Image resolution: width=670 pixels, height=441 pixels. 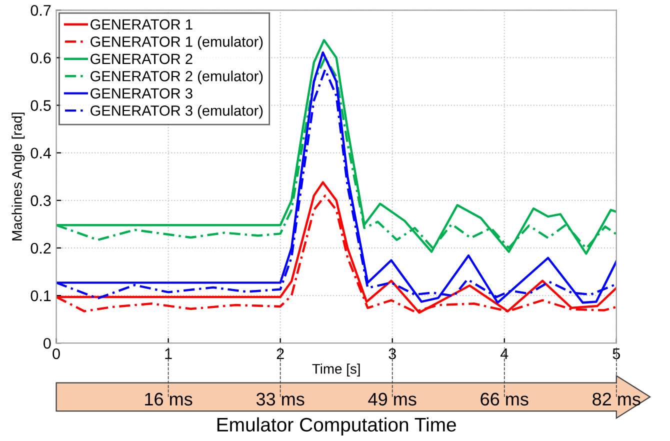 What do you see at coordinates (504, 399) in the screenshot?
I see `x2-tick-label: 66 ms` at bounding box center [504, 399].